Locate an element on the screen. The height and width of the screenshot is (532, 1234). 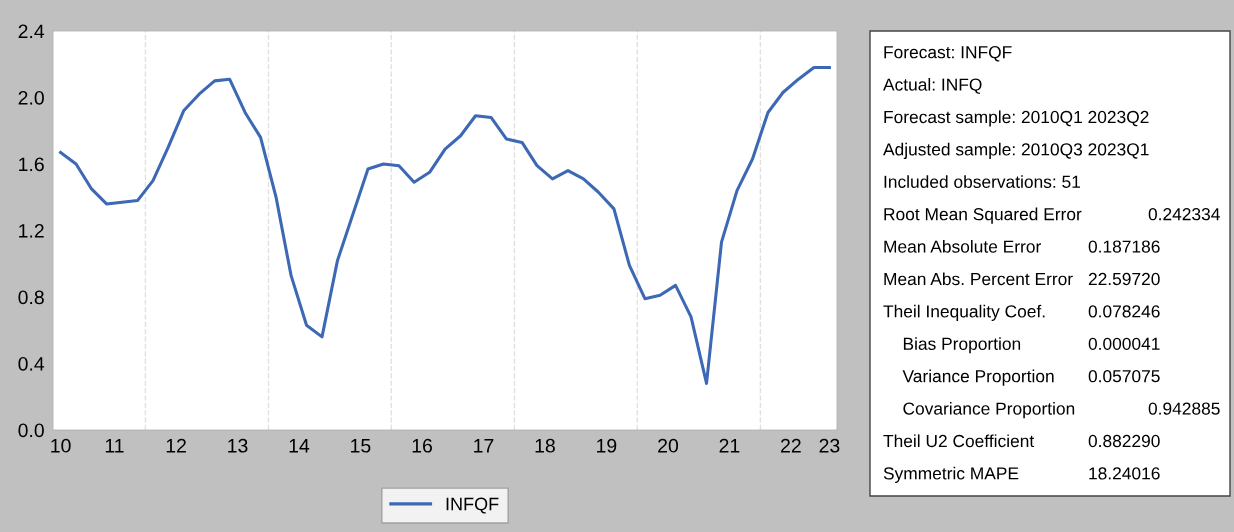
text: Theil Inequality Coef. 0.078246 is located at coordinates (1021, 312).